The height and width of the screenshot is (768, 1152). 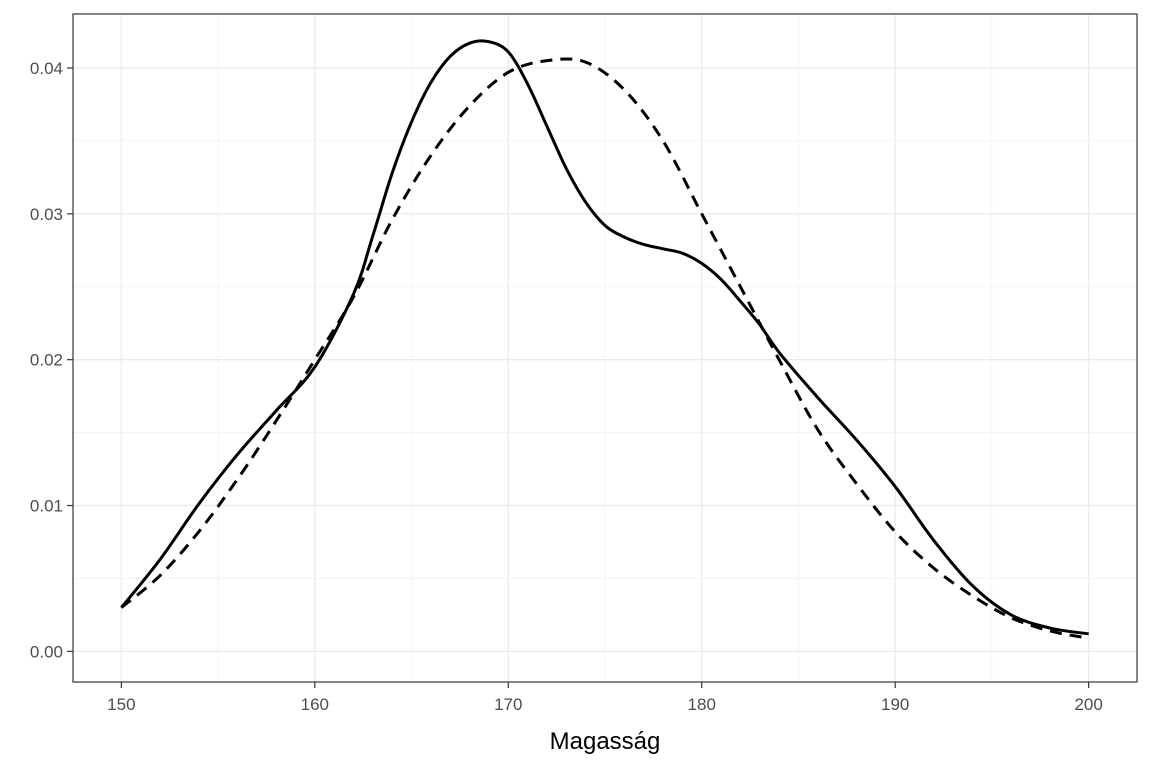 I want to click on x-tick-label: 160, so click(x=315, y=704).